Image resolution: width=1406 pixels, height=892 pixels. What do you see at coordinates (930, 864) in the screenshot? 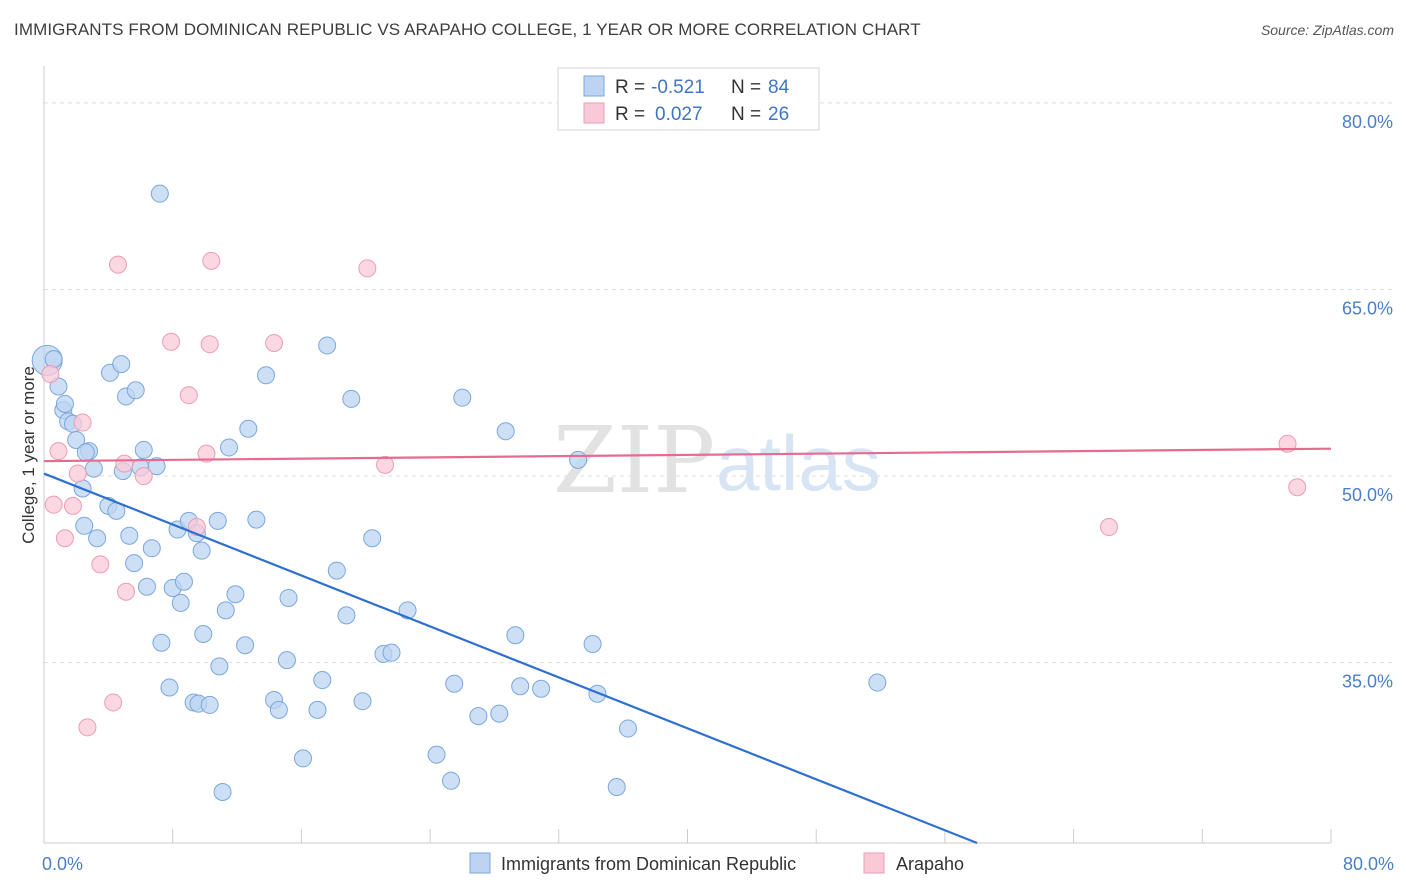
I see `legend-bottom-pink-label: Arapaho` at bounding box center [930, 864].